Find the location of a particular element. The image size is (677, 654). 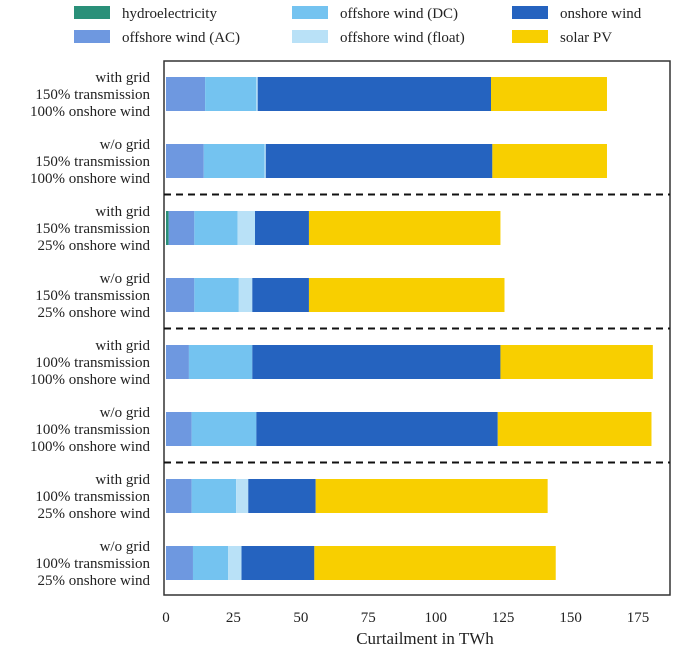

x-axis-ticks: 0 25 50 75 100 125 150 175 is located at coordinates (405, 618).